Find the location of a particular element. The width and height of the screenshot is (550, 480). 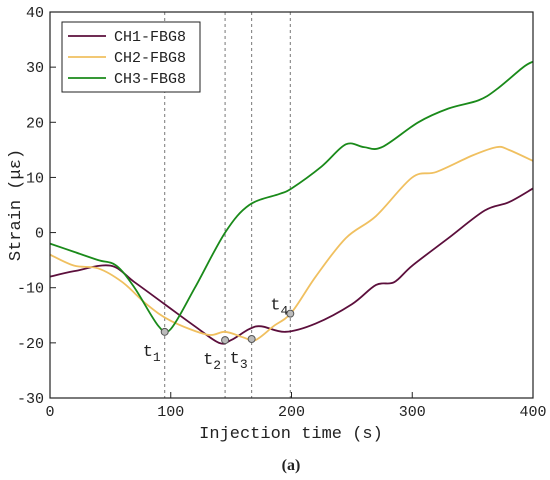

y-axis-label: Strain (με) is located at coordinates (16, 205).